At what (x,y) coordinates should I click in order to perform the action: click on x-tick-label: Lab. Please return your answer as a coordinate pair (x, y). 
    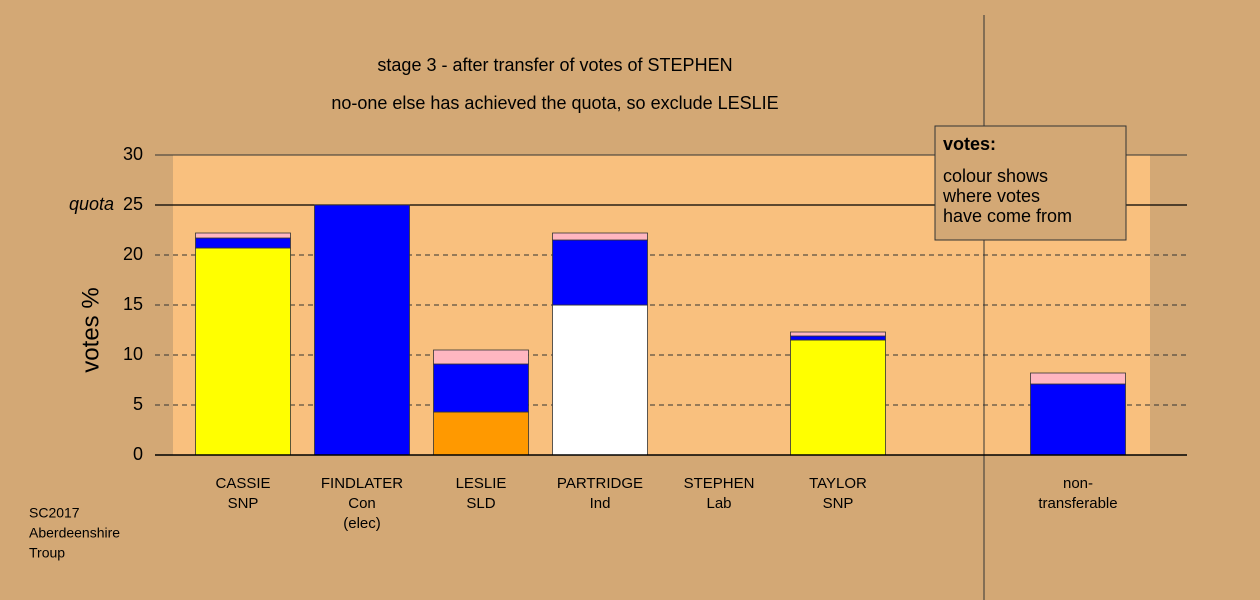
    Looking at the image, I should click on (718, 503).